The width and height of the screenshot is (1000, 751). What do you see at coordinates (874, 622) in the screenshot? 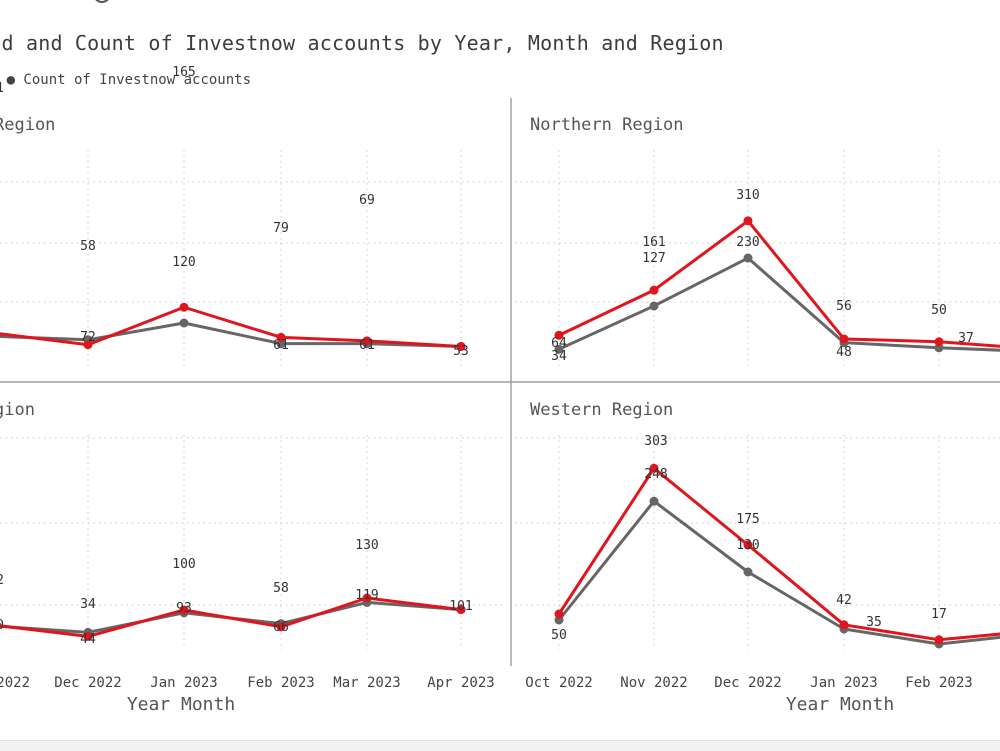
I see `data-label: 35` at bounding box center [874, 622].